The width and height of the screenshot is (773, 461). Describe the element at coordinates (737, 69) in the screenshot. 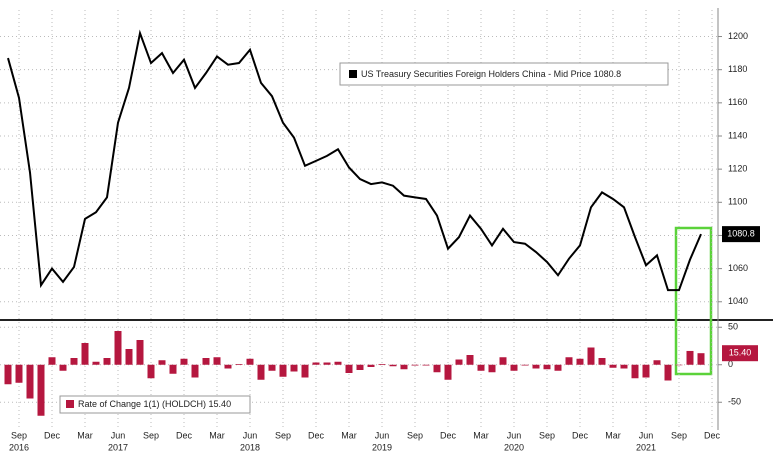

I see `y-tick-label: 1180` at that location.